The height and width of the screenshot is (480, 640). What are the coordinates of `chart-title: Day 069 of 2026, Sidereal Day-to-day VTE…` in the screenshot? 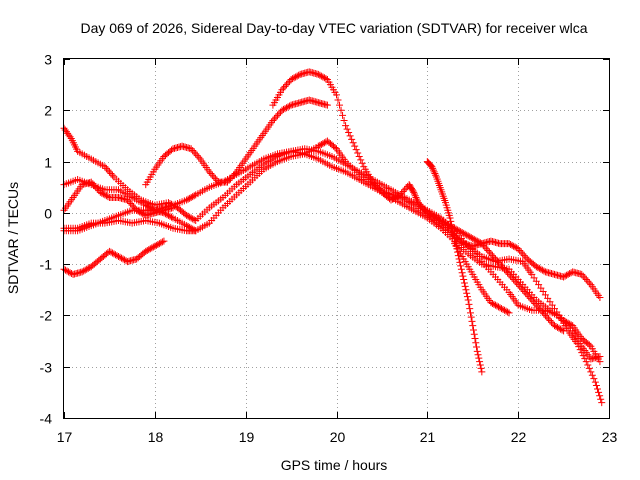 It's located at (333, 28).